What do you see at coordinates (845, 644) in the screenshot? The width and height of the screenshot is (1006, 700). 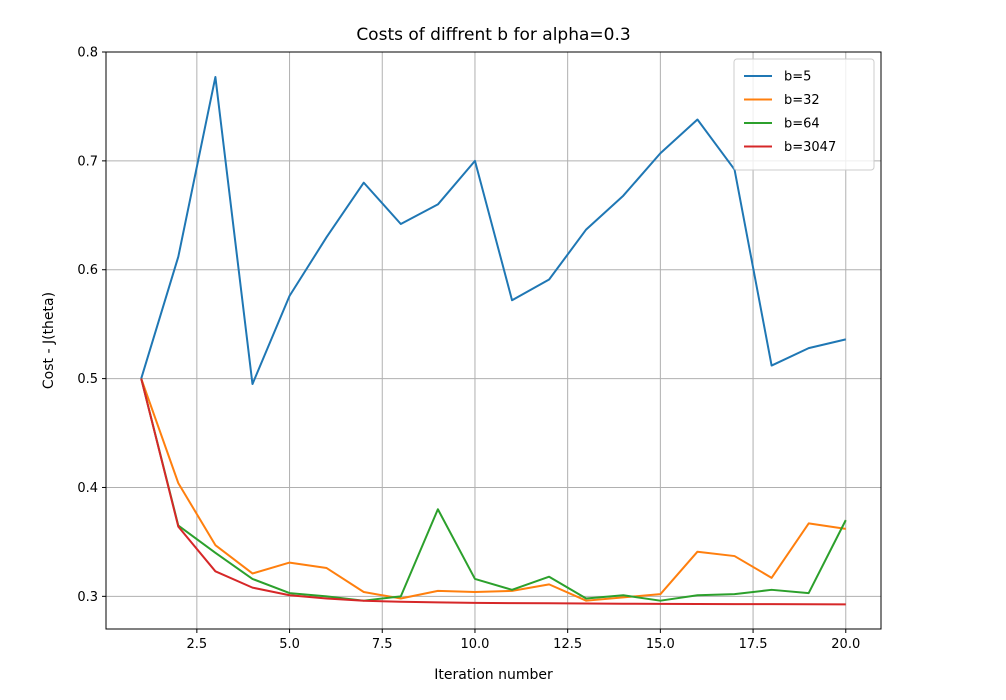 I see `x-tick-label: 20.0` at bounding box center [845, 644].